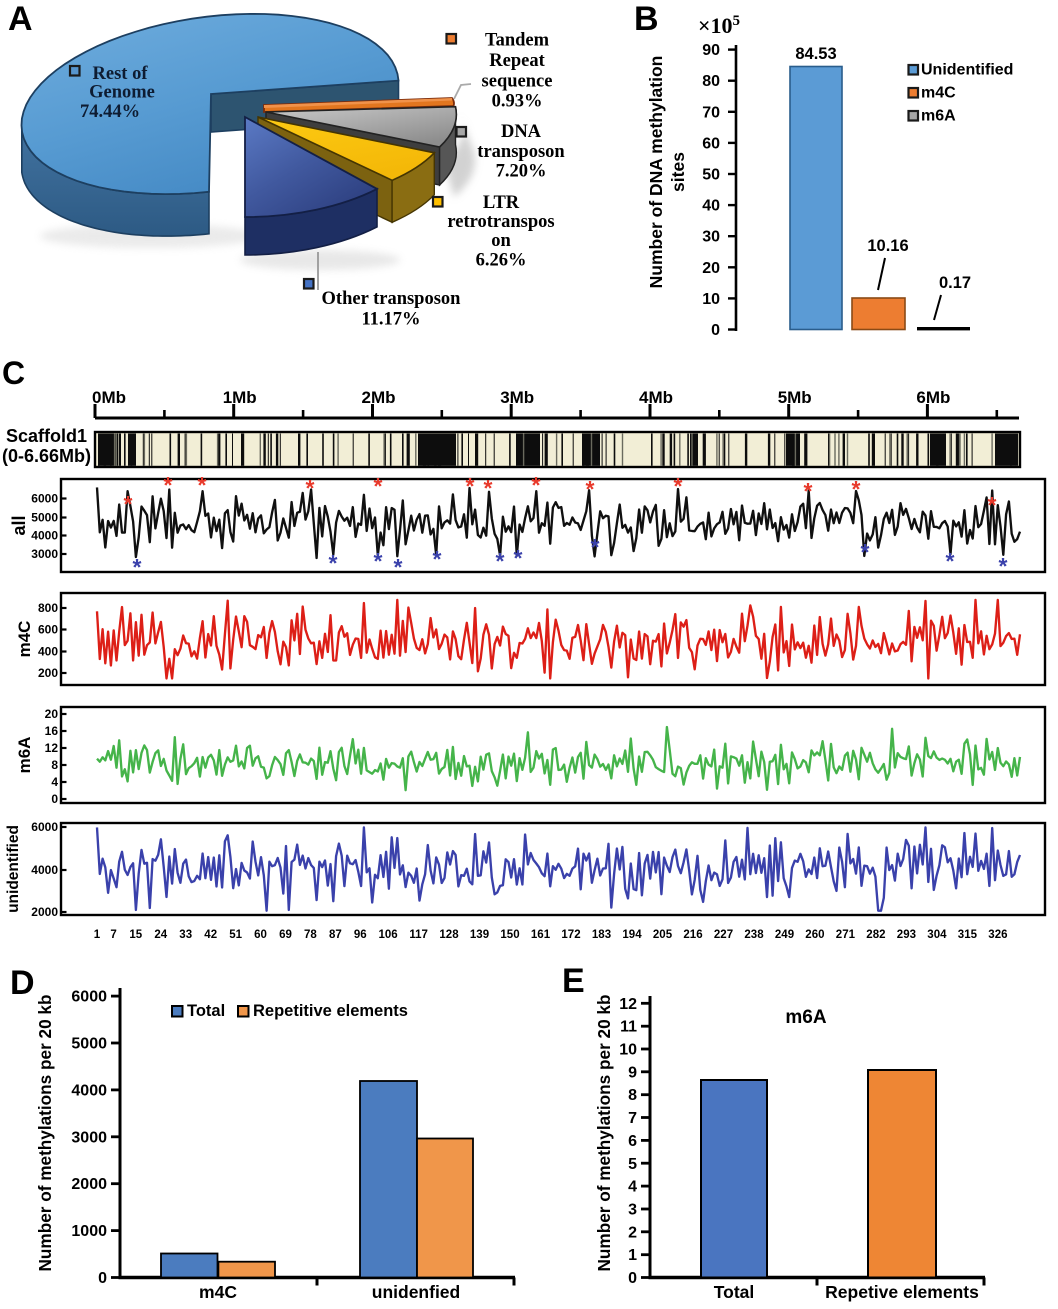  I want to click on svg-text: 20, so click(711, 268).